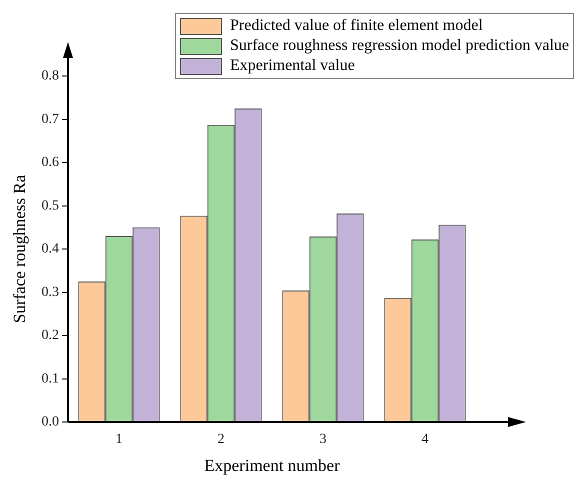 This screenshot has width=576, height=478. Describe the element at coordinates (20, 249) in the screenshot. I see `y-axis-title: Surface roughness Ra` at that location.